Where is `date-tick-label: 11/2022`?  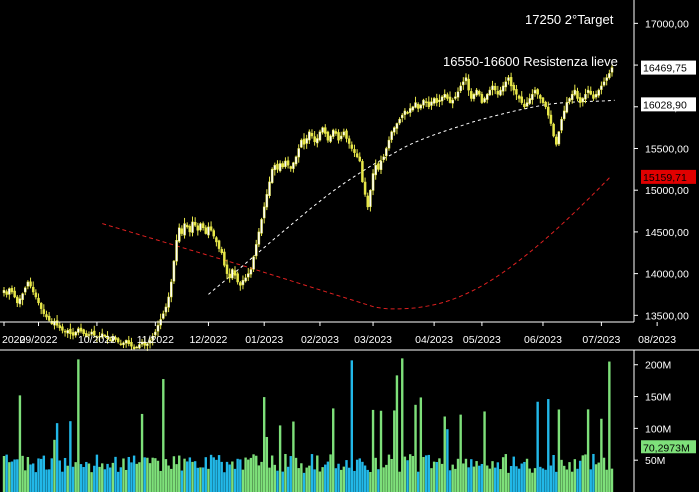 date-tick-label: 11/2022 is located at coordinates (155, 340).